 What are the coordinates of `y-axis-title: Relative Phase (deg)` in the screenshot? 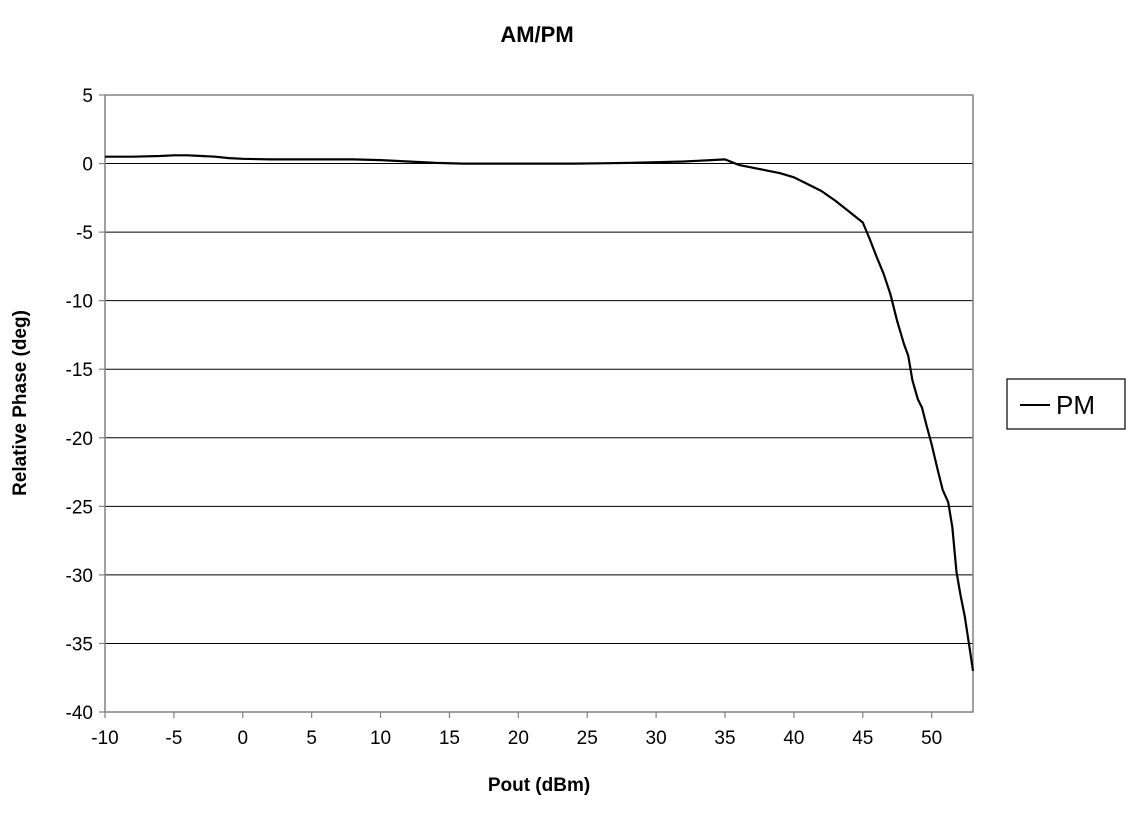 It's located at (20, 403).